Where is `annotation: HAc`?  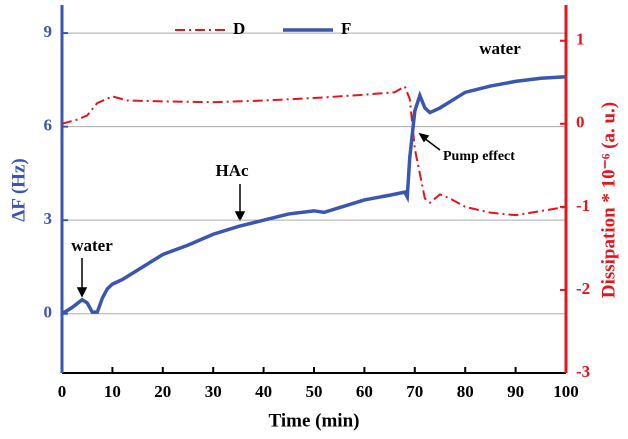
annotation: HAc is located at coordinates (232, 170).